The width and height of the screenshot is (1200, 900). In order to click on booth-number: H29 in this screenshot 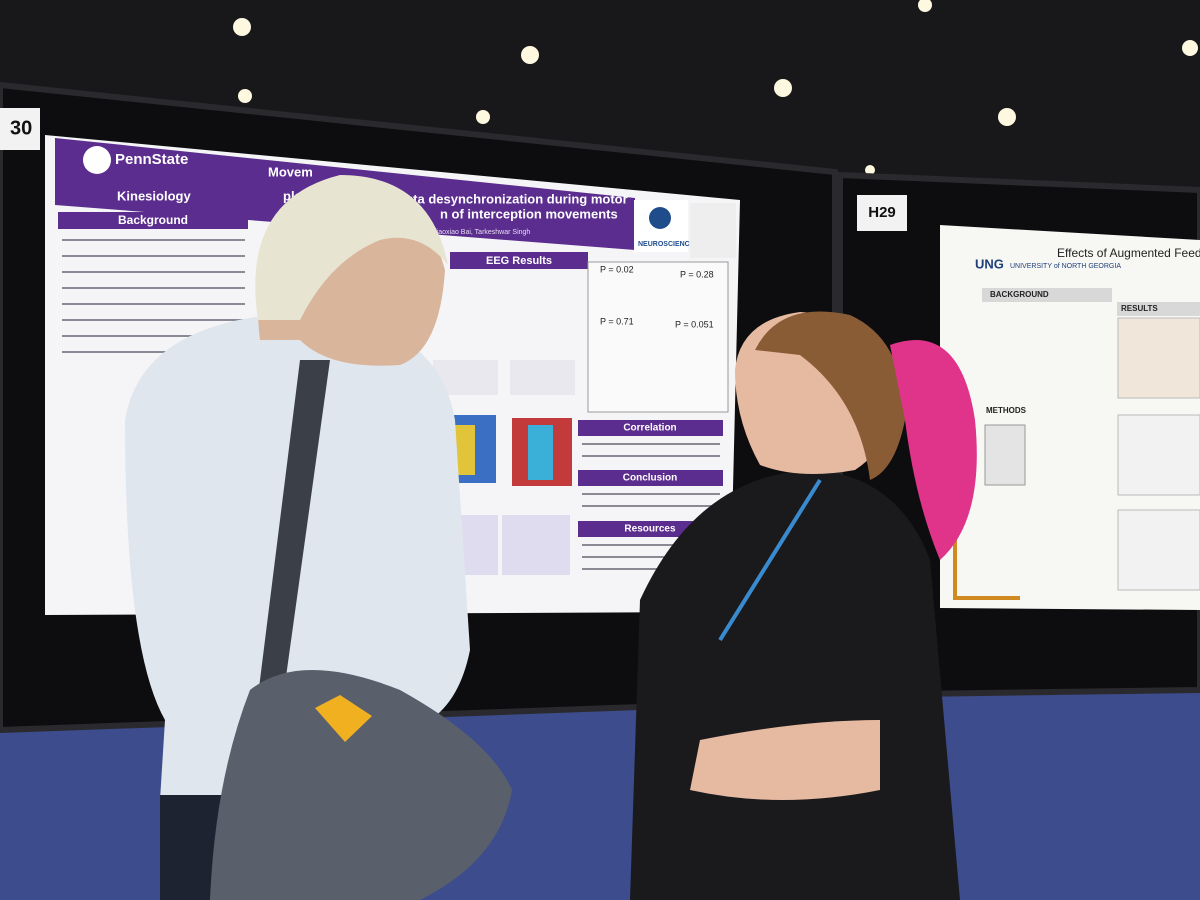, I will do `click(882, 212)`.